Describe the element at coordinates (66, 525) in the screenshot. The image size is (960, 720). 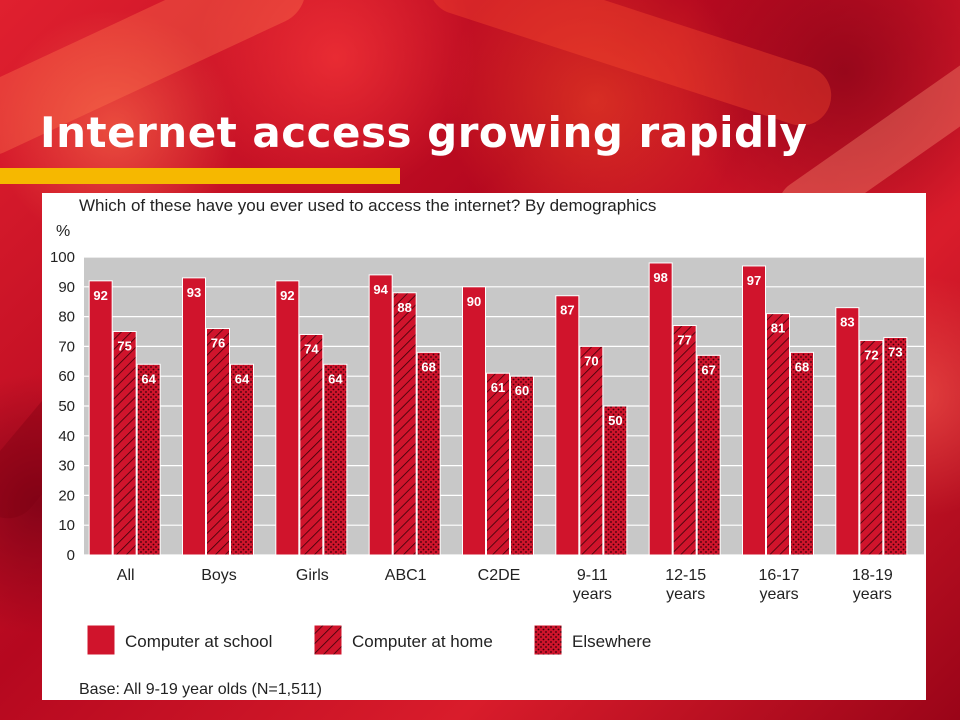
I see `y-tick-label: 10` at that location.